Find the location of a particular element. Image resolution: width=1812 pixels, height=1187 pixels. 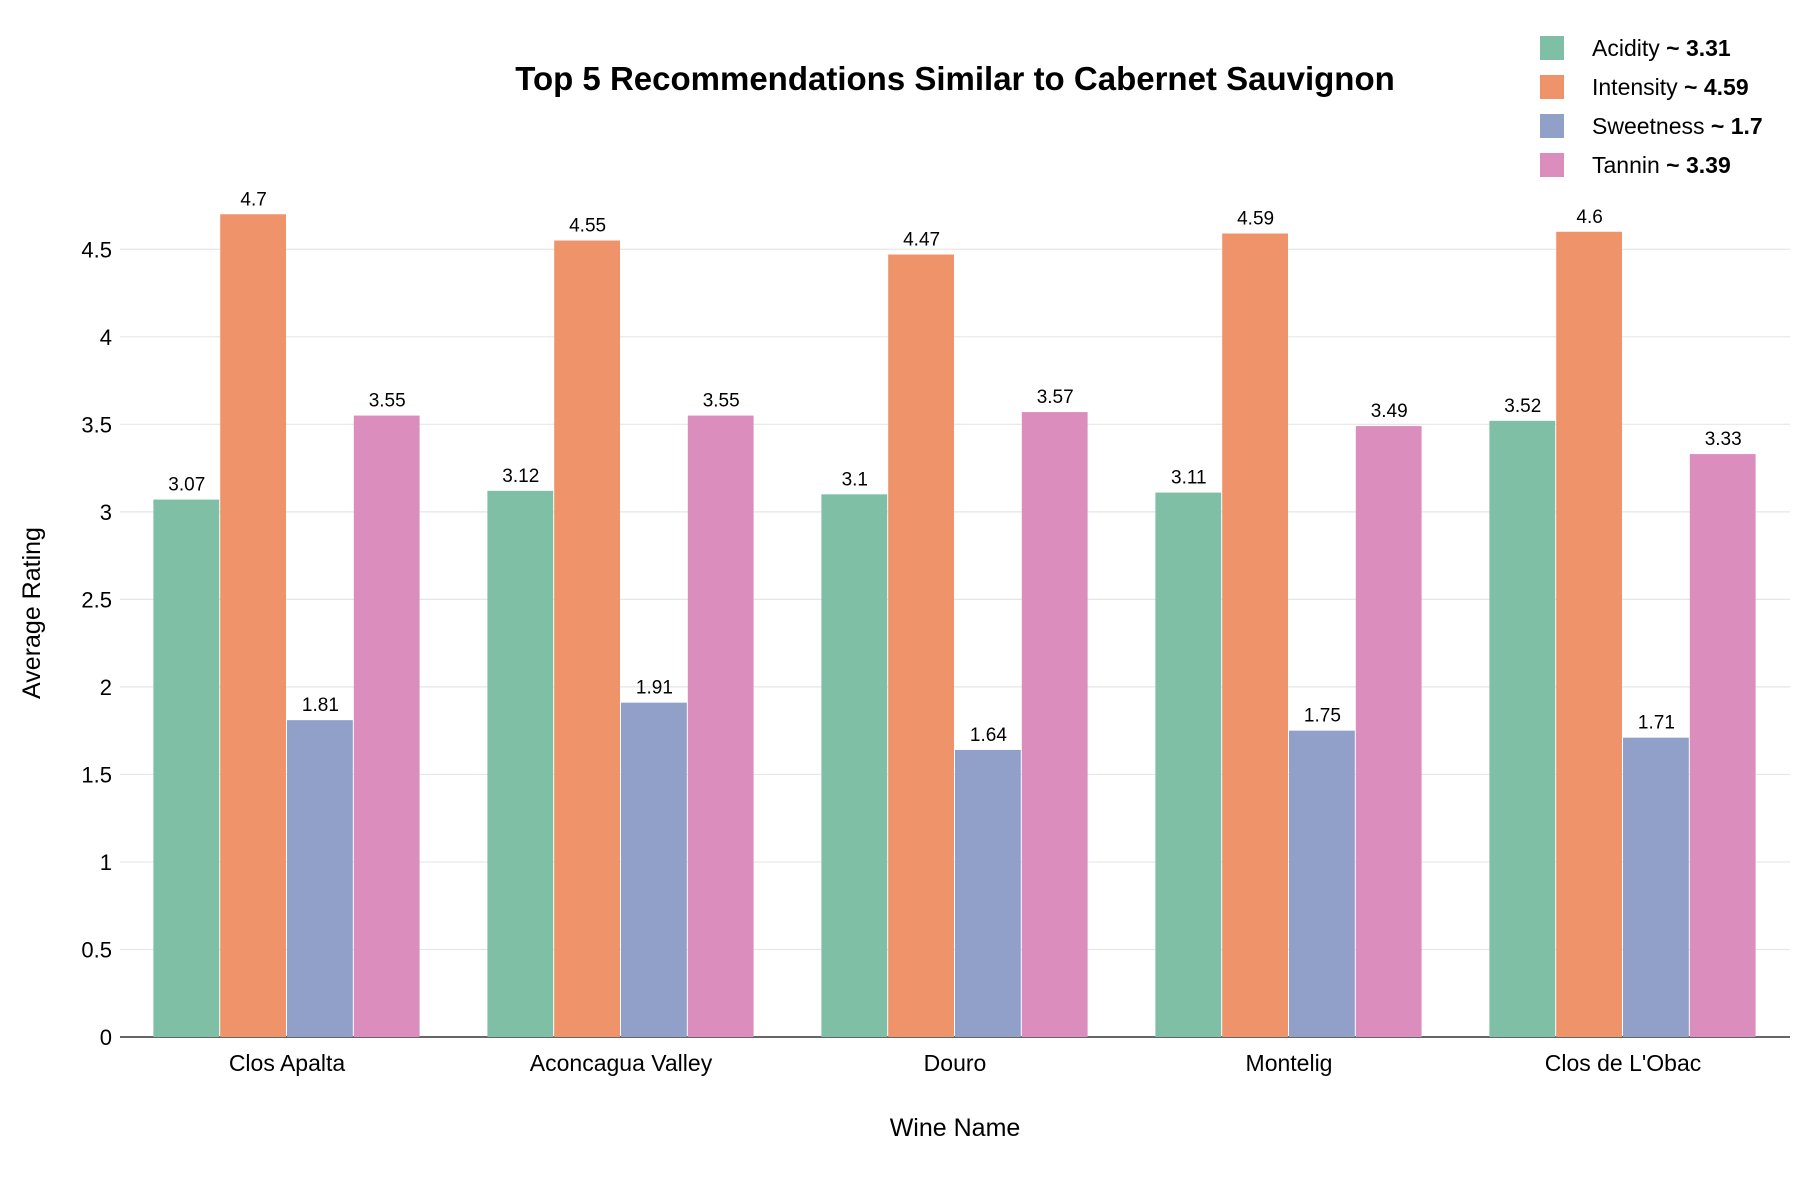

bar-data-label: 1.81 is located at coordinates (320, 705).